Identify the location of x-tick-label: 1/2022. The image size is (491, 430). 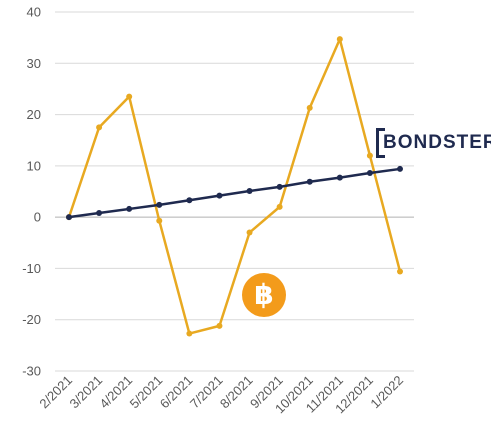
(386, 392).